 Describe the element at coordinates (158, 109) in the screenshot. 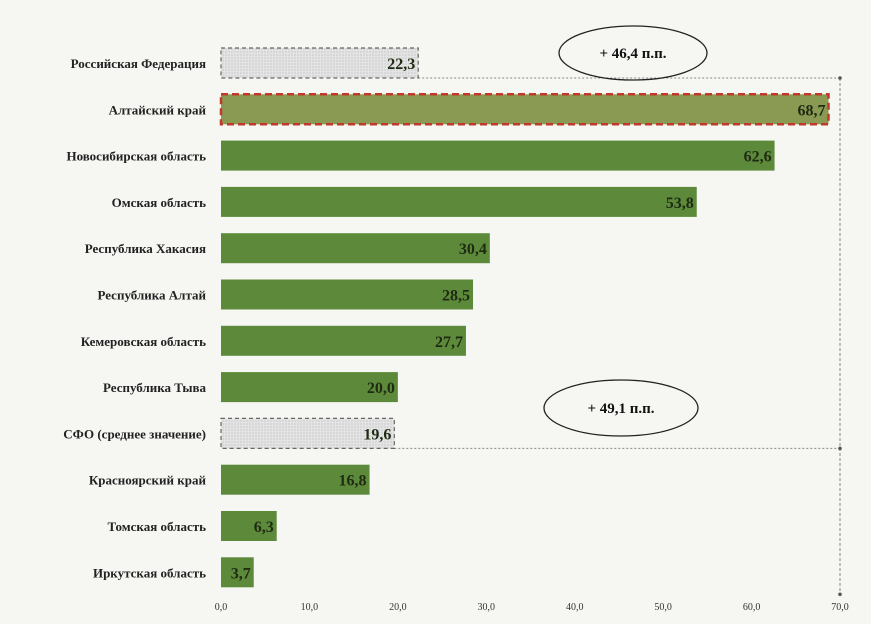

I see `category-label: Алтайский край` at that location.